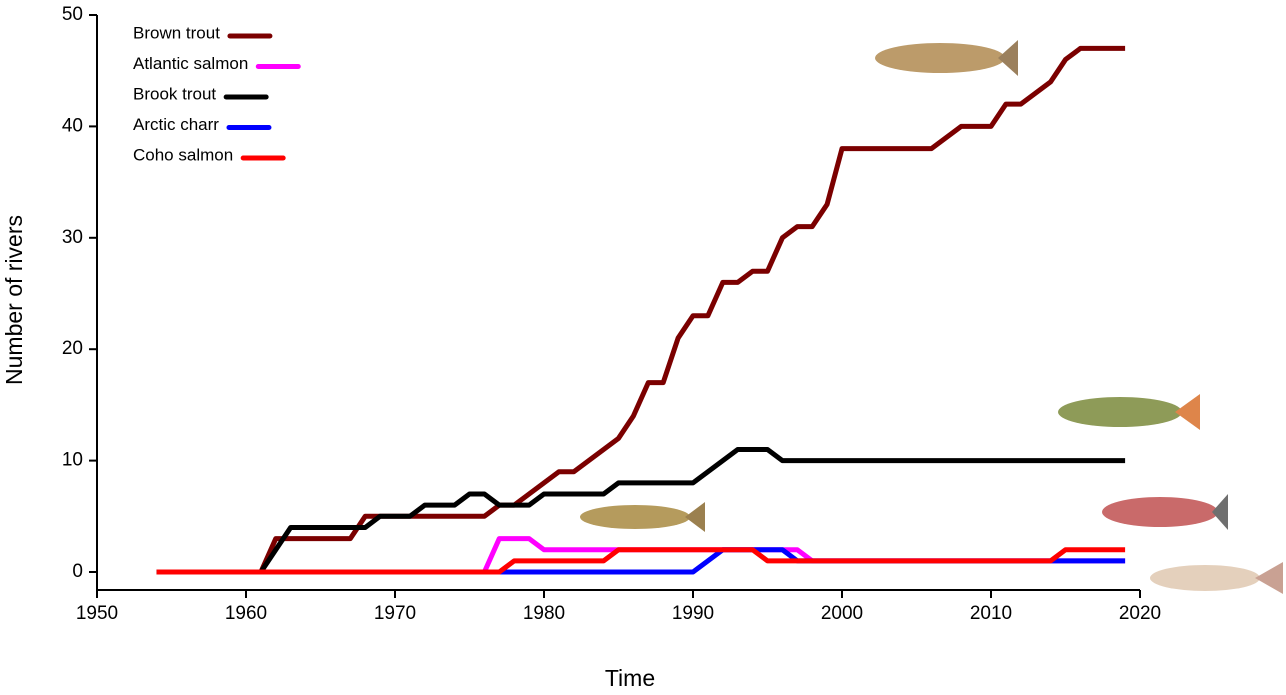 The image size is (1286, 695). What do you see at coordinates (72, 348) in the screenshot?
I see `y-tick-label: 20` at bounding box center [72, 348].